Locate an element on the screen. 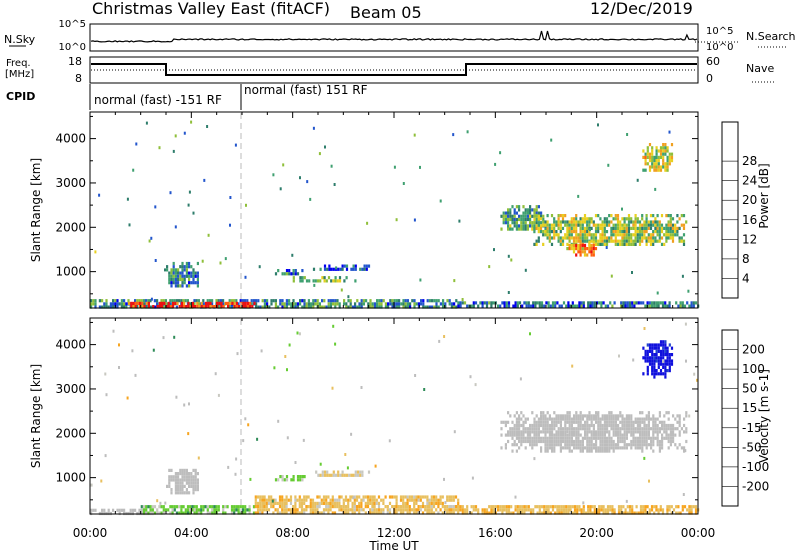  freq-tick-top: 18 is located at coordinates (75, 61).